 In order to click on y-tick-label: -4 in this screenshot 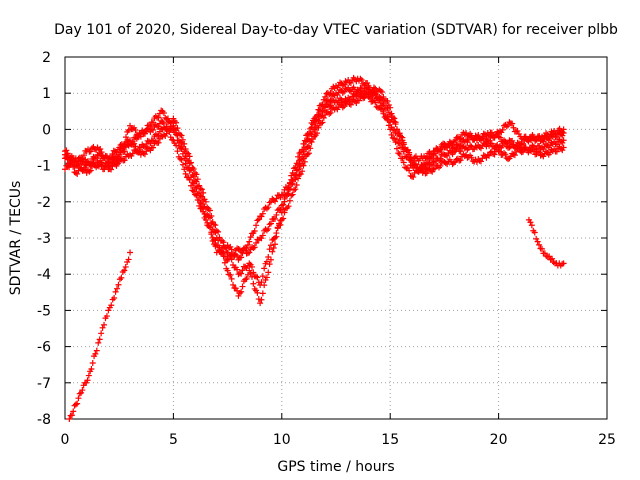, I will do `click(44, 275)`.